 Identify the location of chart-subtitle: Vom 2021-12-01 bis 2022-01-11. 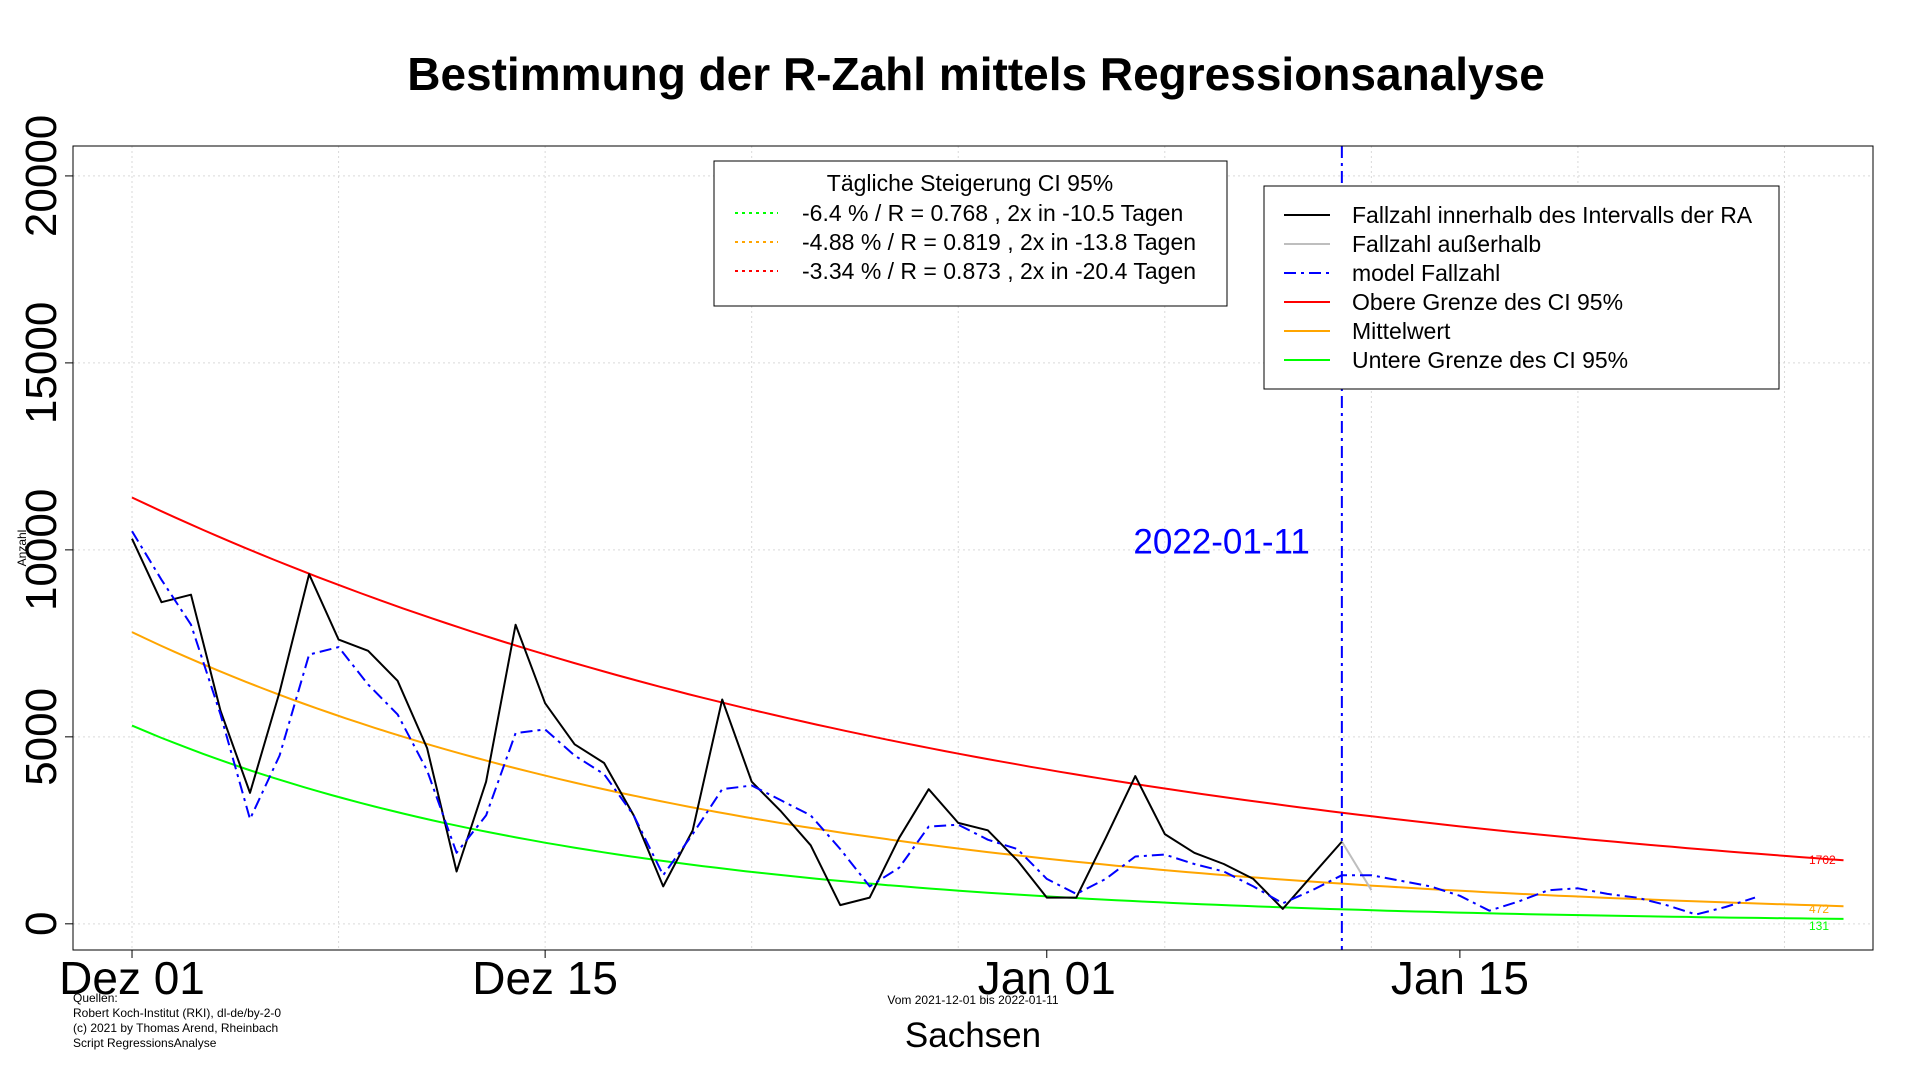
(973, 1000).